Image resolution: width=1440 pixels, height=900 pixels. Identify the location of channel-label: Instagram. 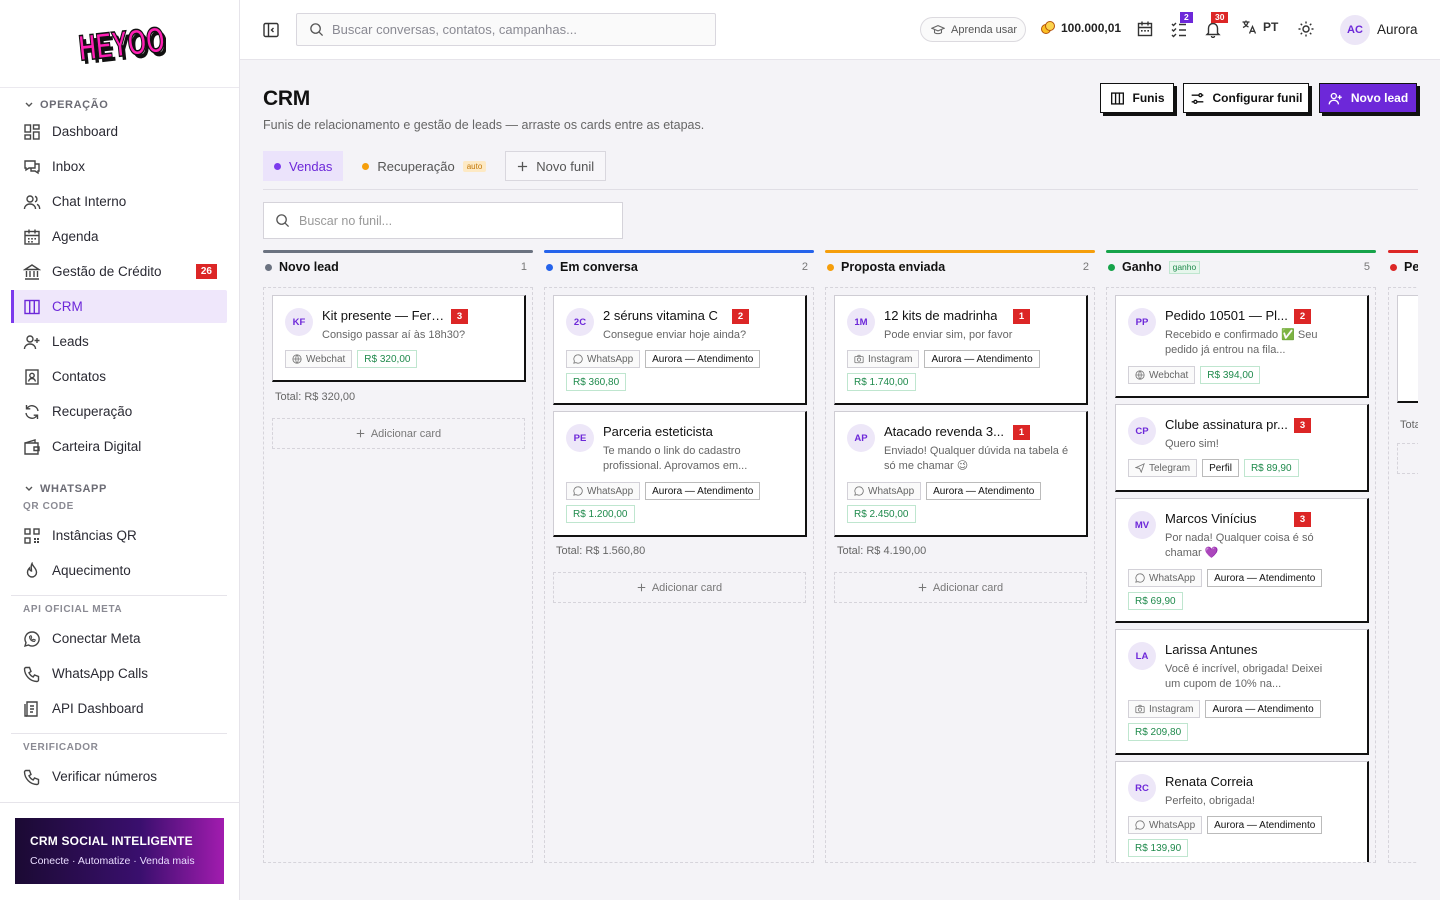
(1171, 709).